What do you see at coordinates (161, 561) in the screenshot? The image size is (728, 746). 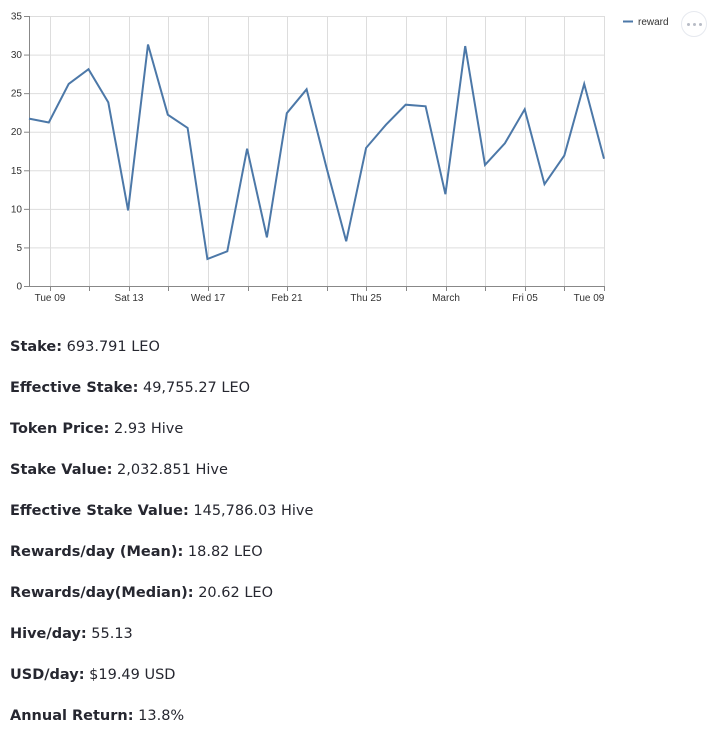 I see `stat-rewards-mean: Rewards/day (Mean): 18.82 LEO` at bounding box center [161, 561].